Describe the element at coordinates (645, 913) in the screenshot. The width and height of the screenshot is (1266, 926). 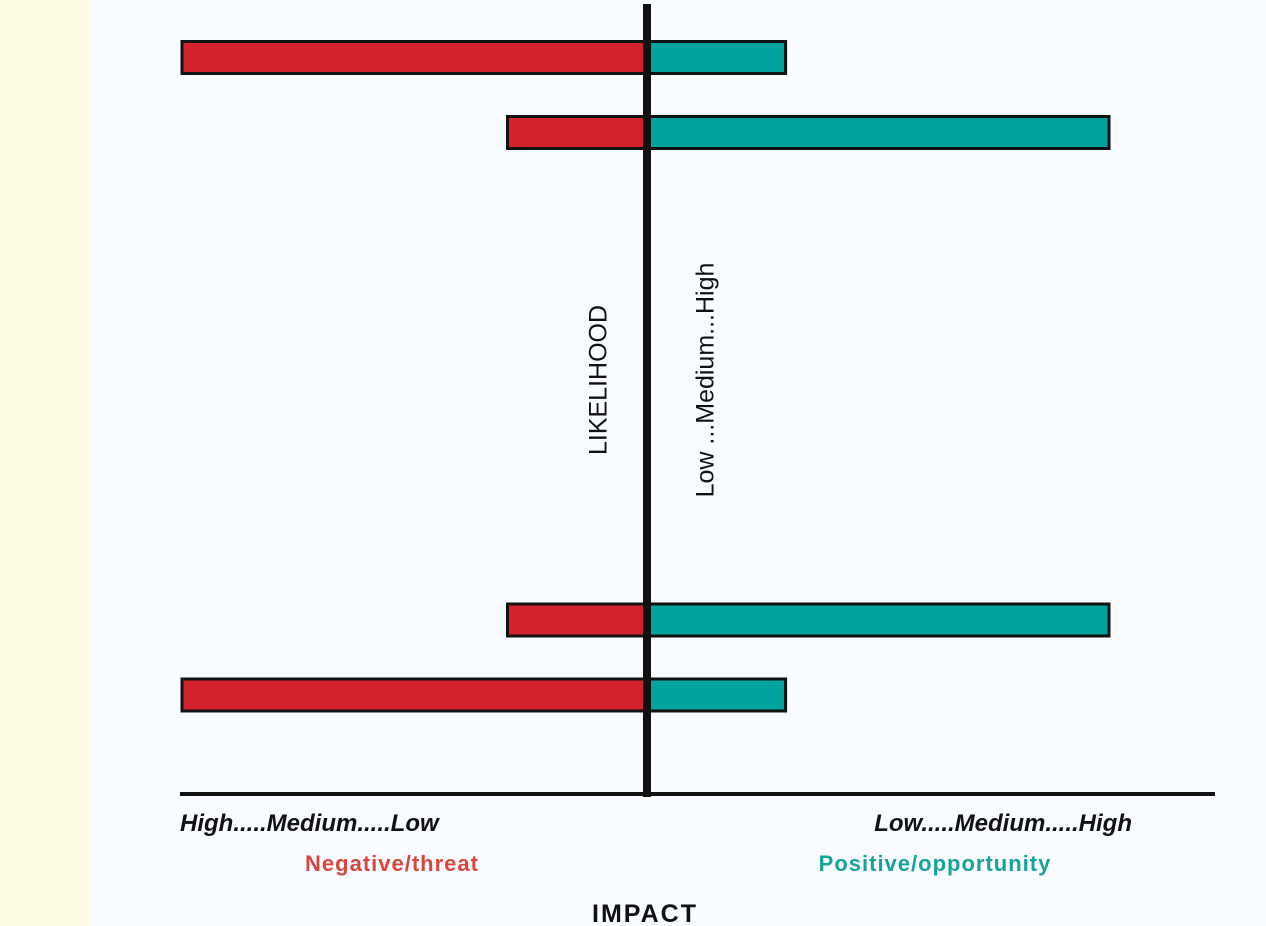
I see `x-axis-title: IMPACT` at that location.